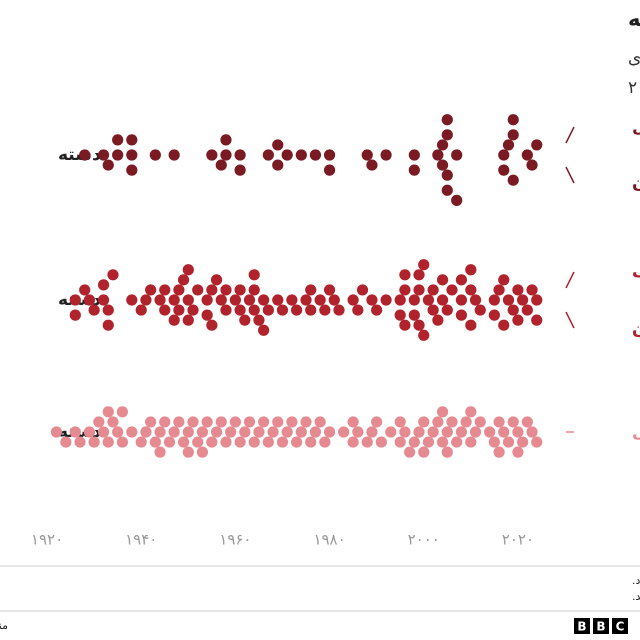  Describe the element at coordinates (636, 432) in the screenshot. I see `annotation: رافائل` at that location.